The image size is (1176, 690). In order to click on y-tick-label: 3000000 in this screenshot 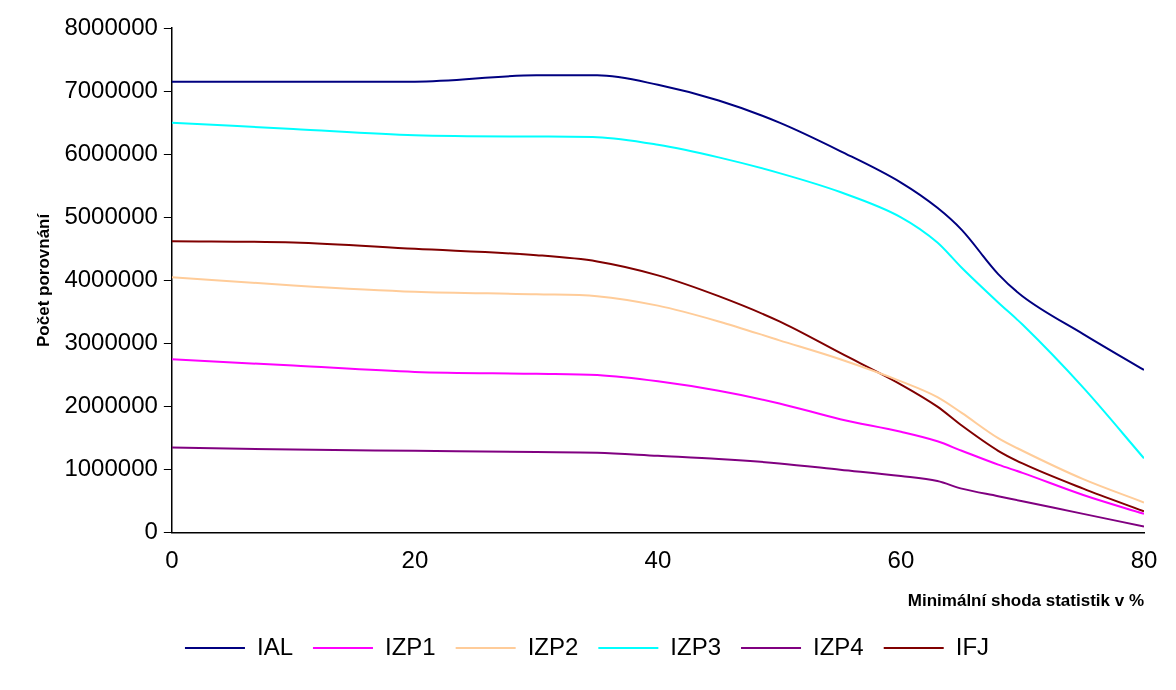, I will do `click(111, 342)`.